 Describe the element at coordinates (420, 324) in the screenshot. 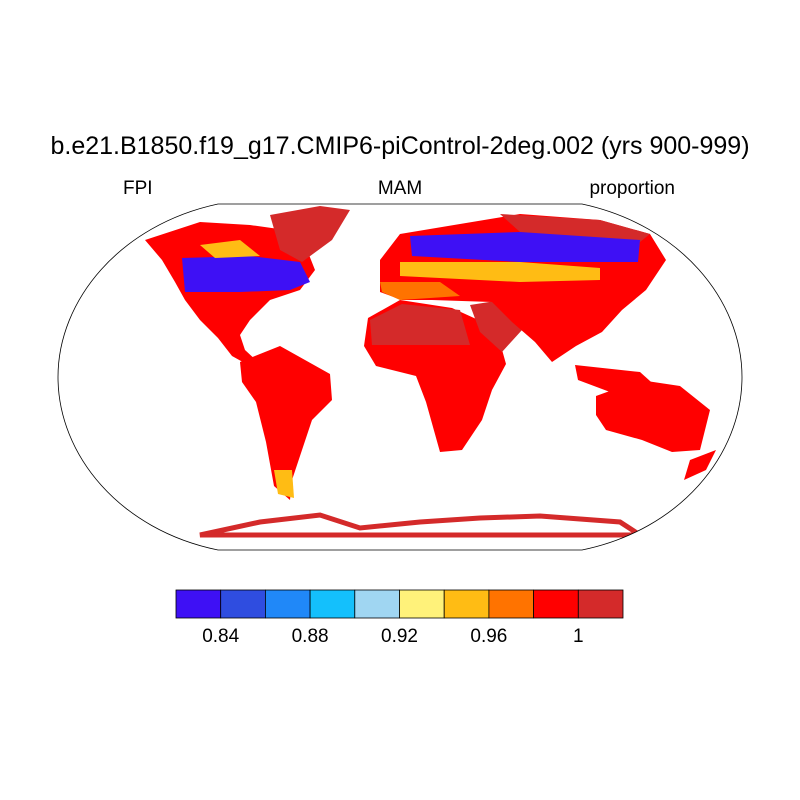

I see `sahara-field` at that location.